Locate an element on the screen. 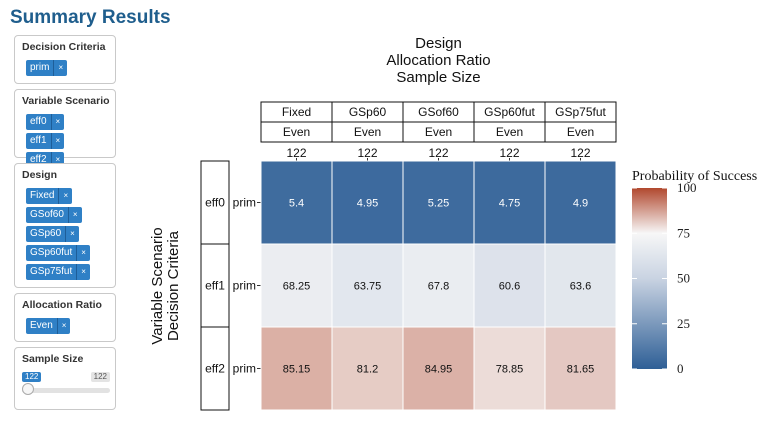 This screenshot has width=782, height=435. cell-value-label: 67.8 is located at coordinates (438, 287).